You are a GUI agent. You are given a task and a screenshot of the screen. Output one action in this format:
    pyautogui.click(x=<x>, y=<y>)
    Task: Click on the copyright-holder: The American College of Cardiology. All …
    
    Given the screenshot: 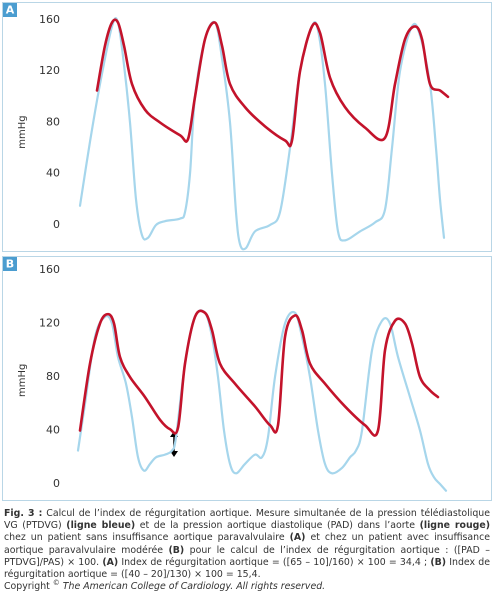 What is the action you would take?
    pyautogui.click(x=192, y=587)
    